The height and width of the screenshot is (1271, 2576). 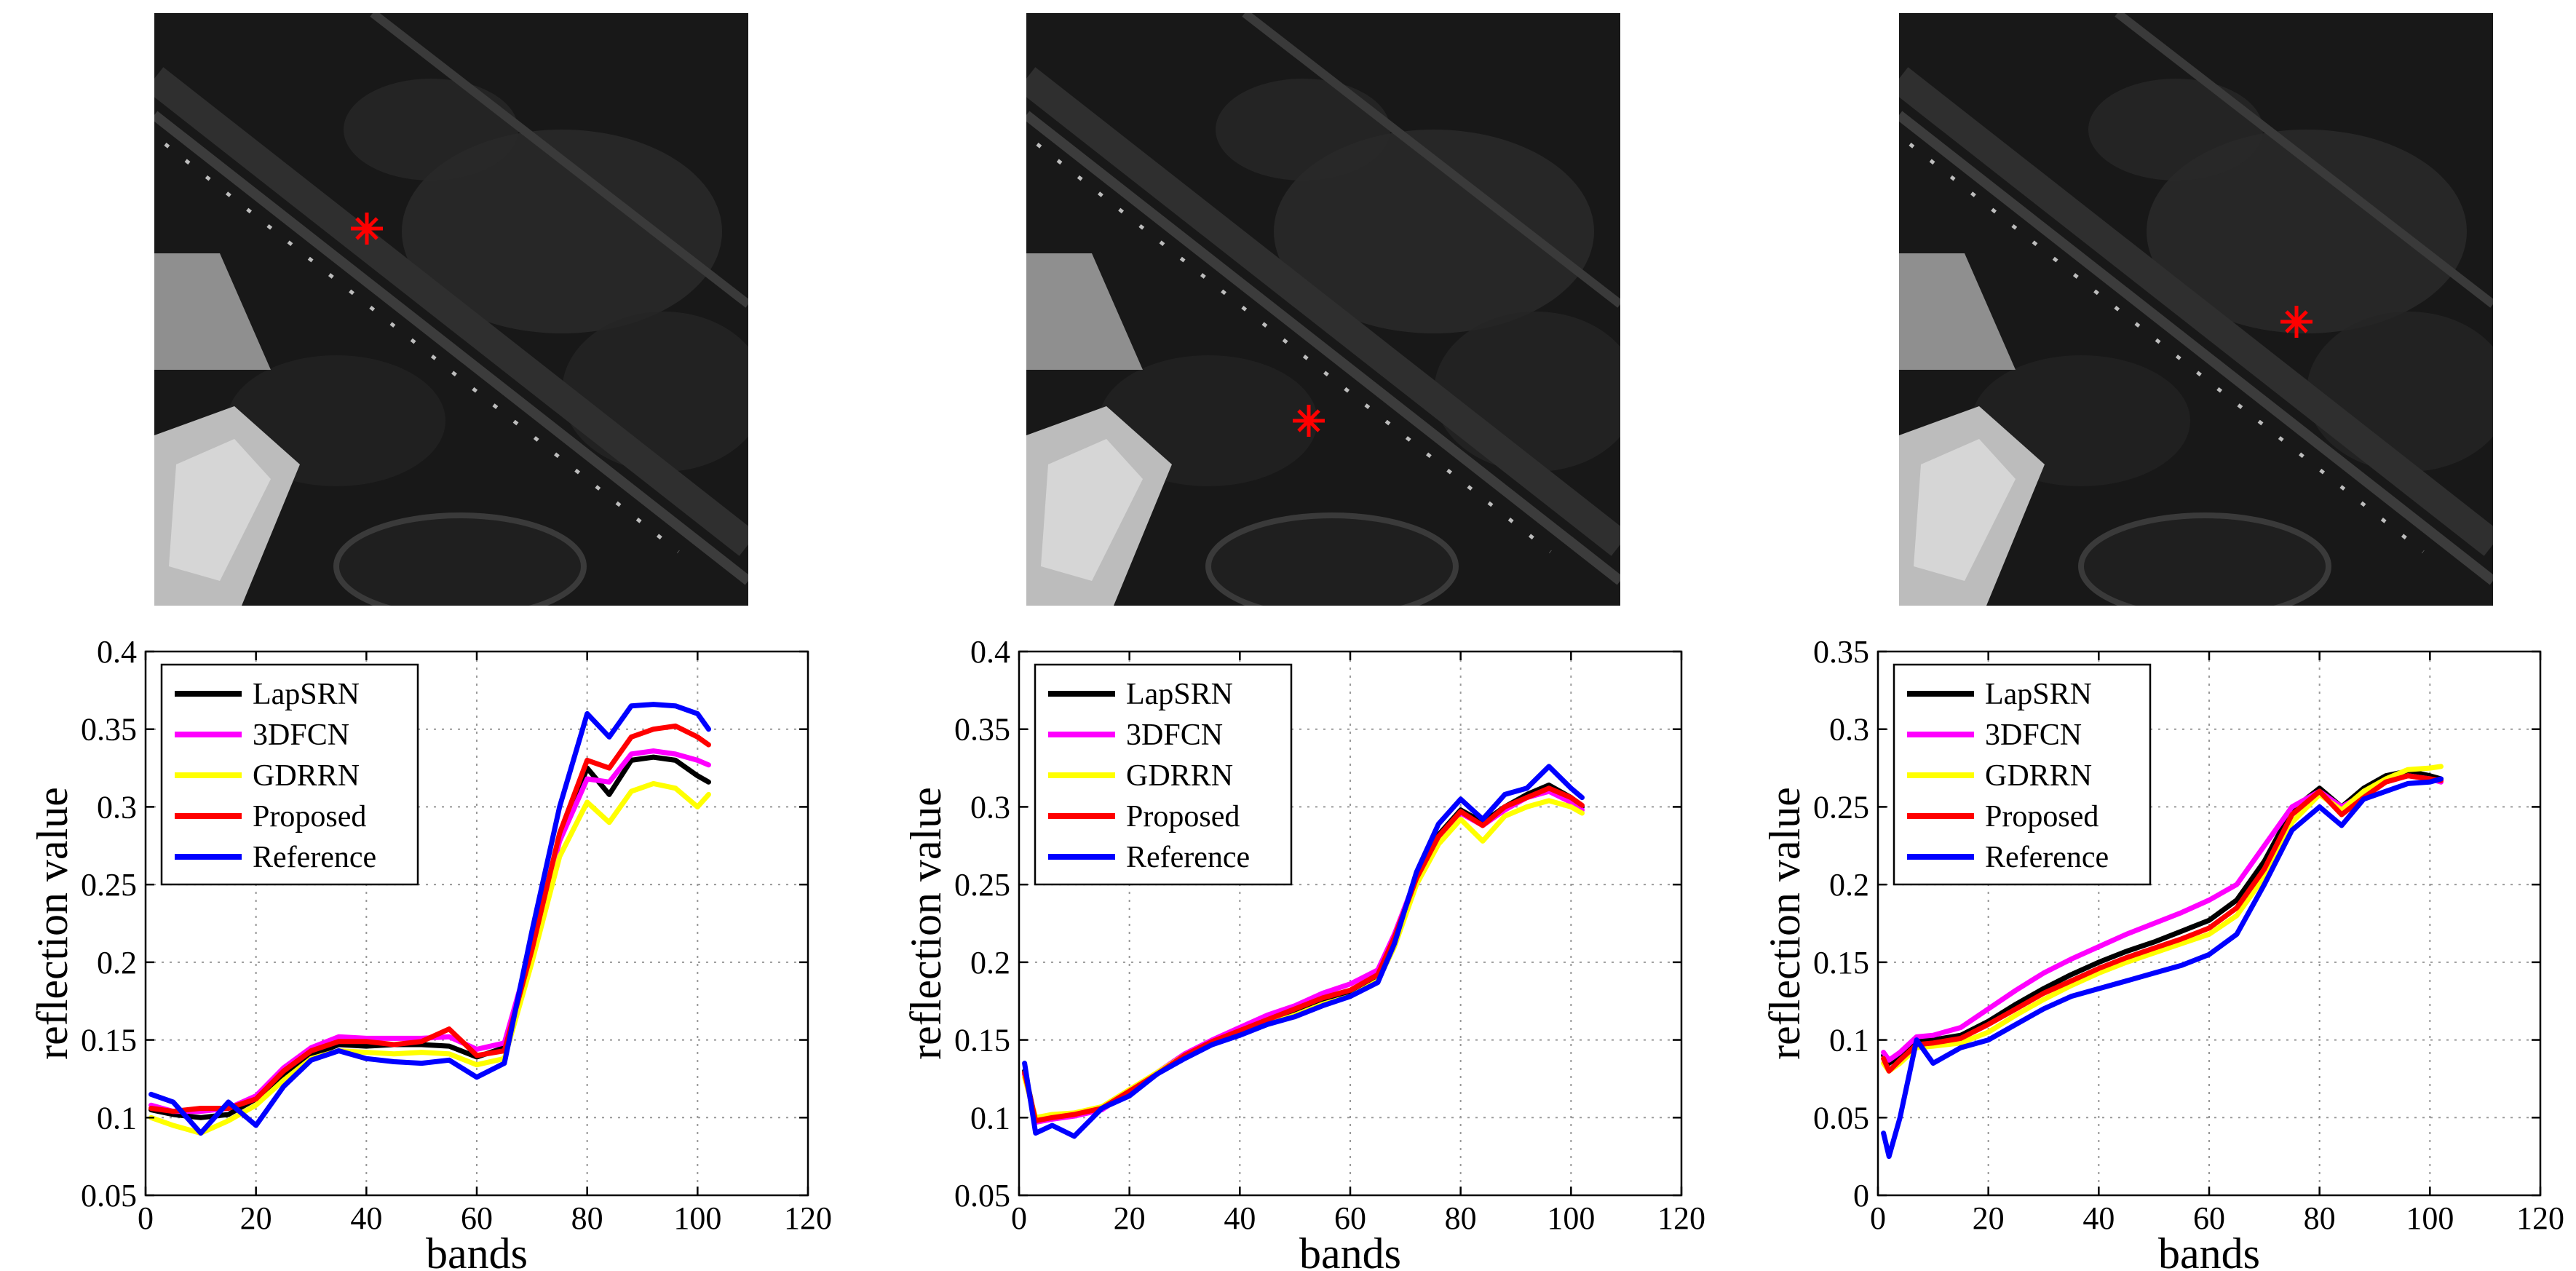 I want to click on series-line-proposed, so click(x=429, y=918).